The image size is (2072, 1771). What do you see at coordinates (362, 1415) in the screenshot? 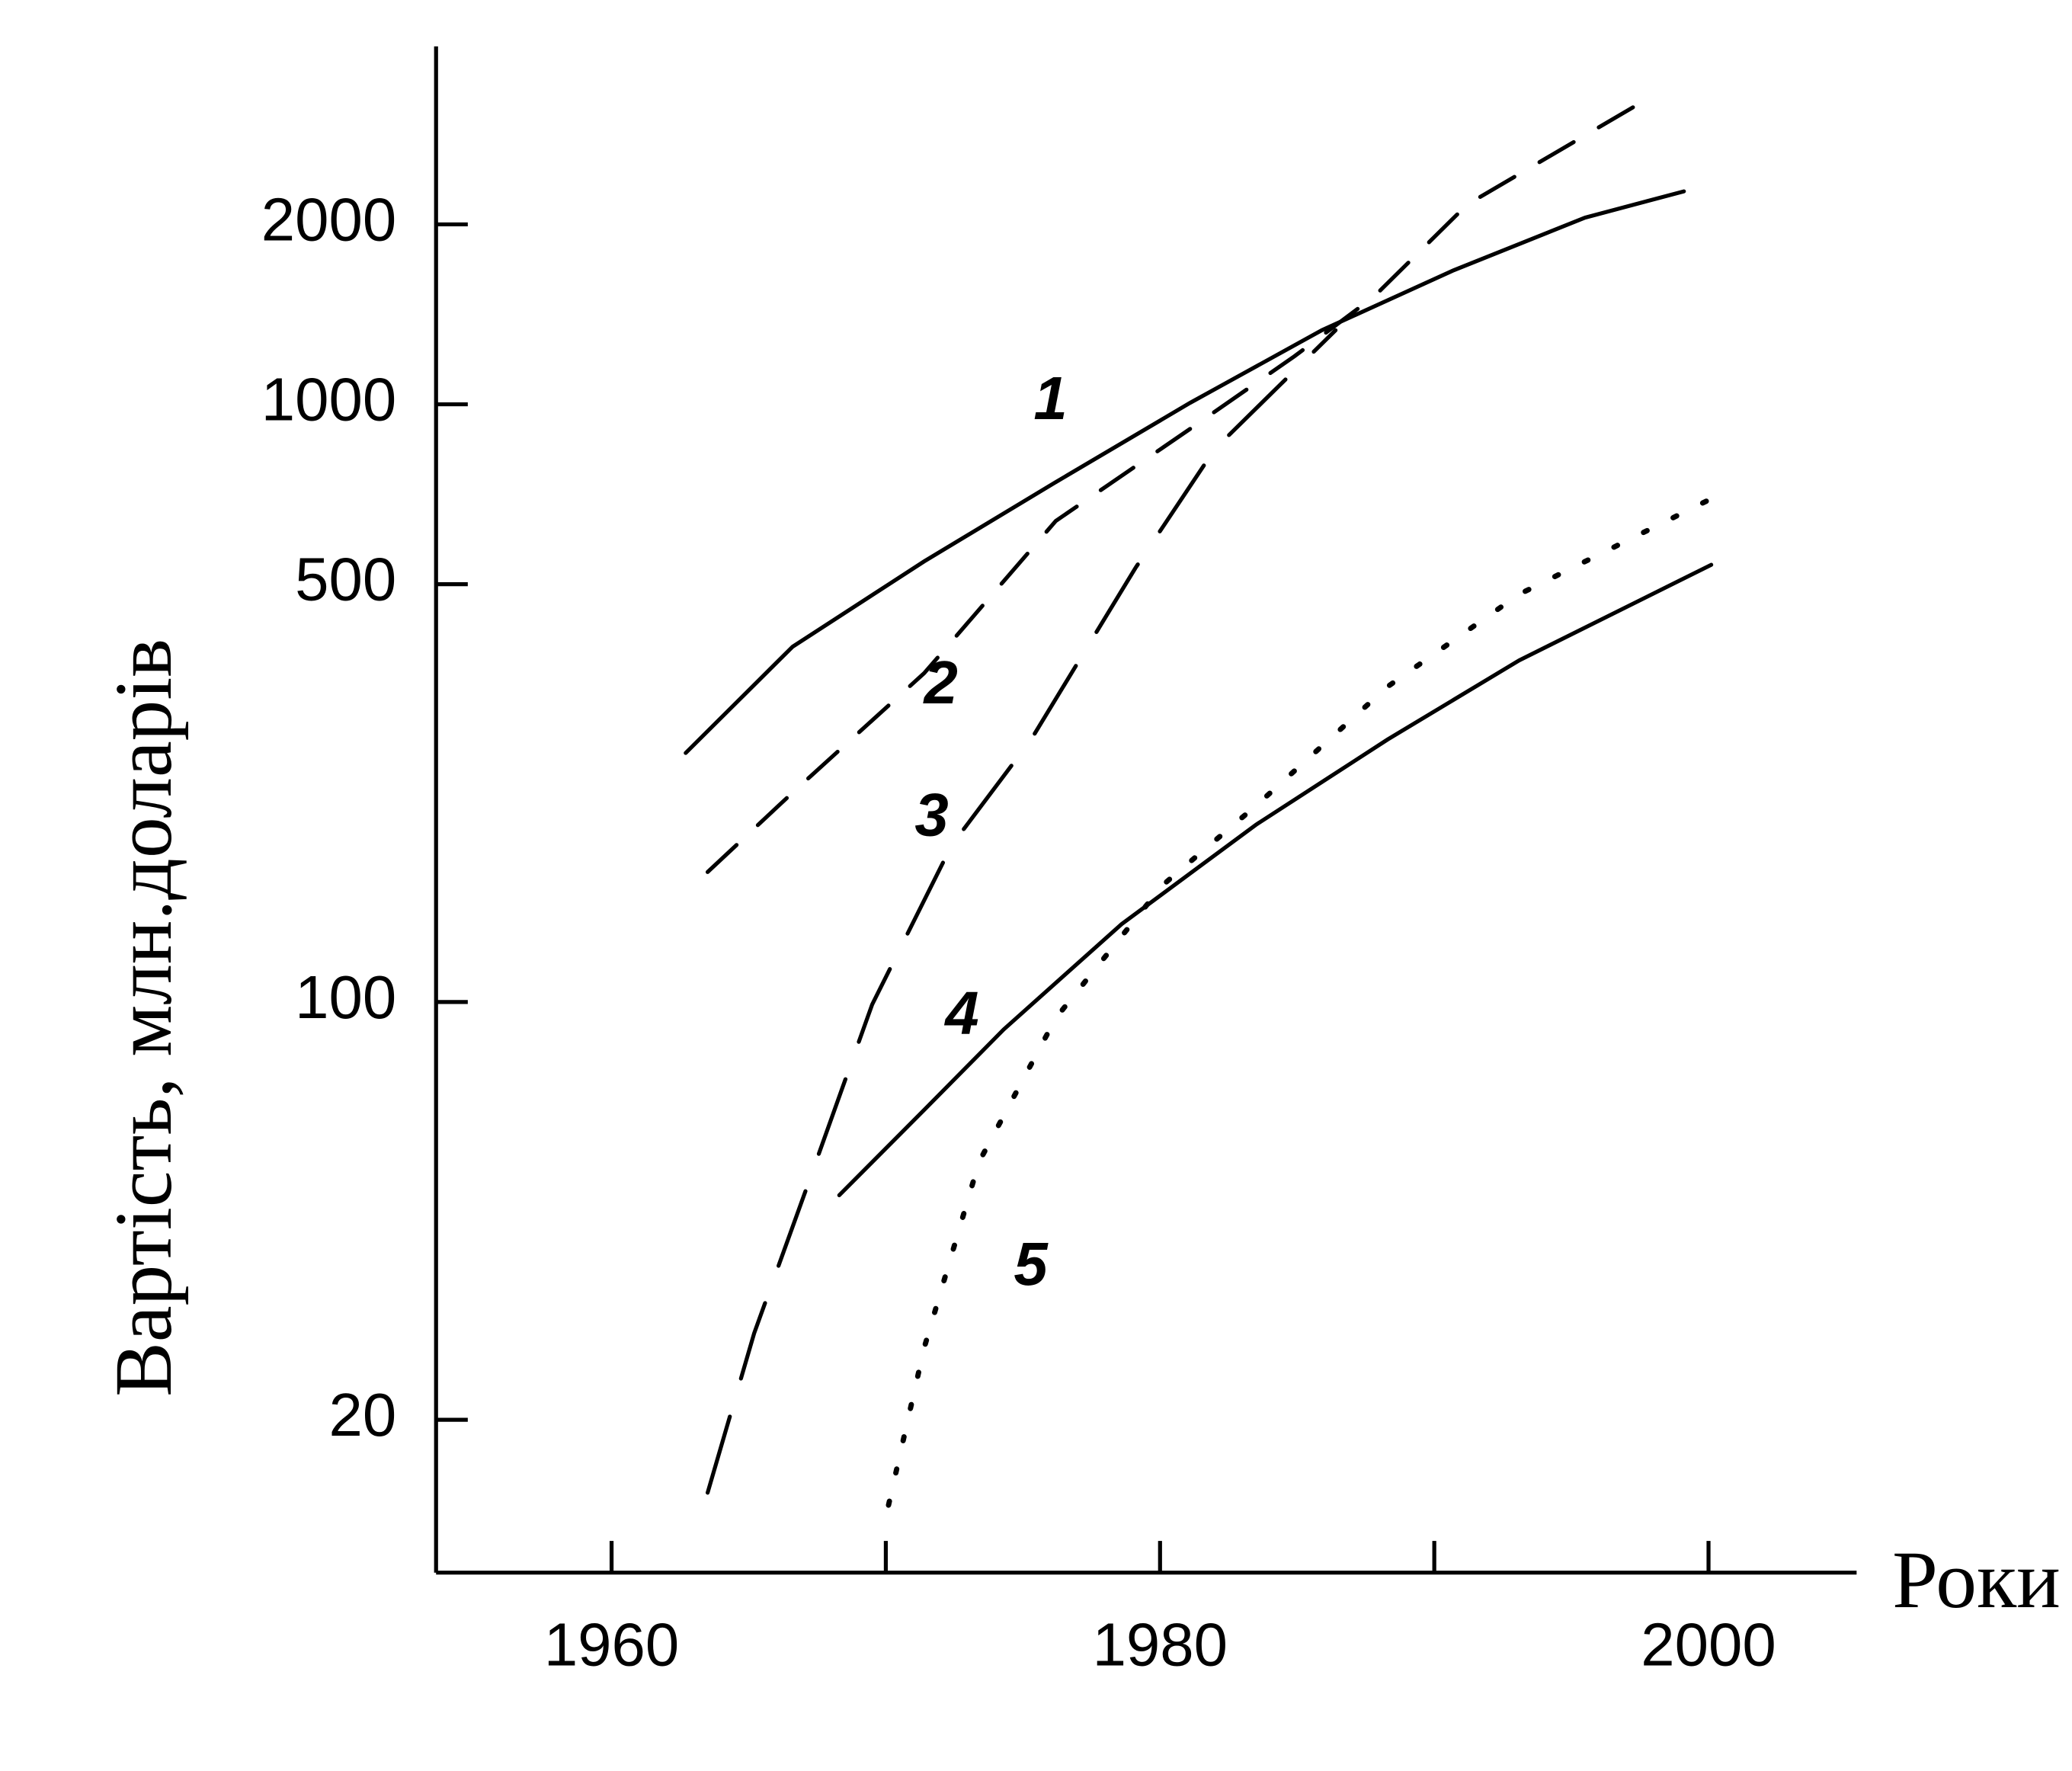
I see `y-tick-label: 20` at bounding box center [362, 1415].